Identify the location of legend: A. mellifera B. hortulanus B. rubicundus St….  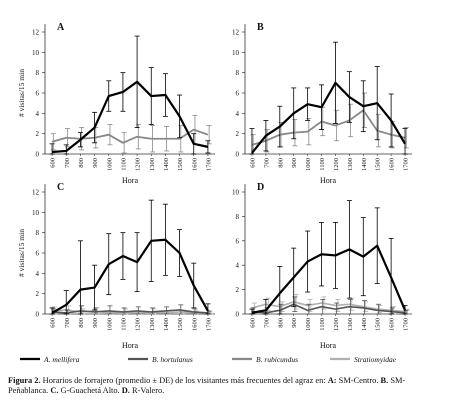
(208, 359).